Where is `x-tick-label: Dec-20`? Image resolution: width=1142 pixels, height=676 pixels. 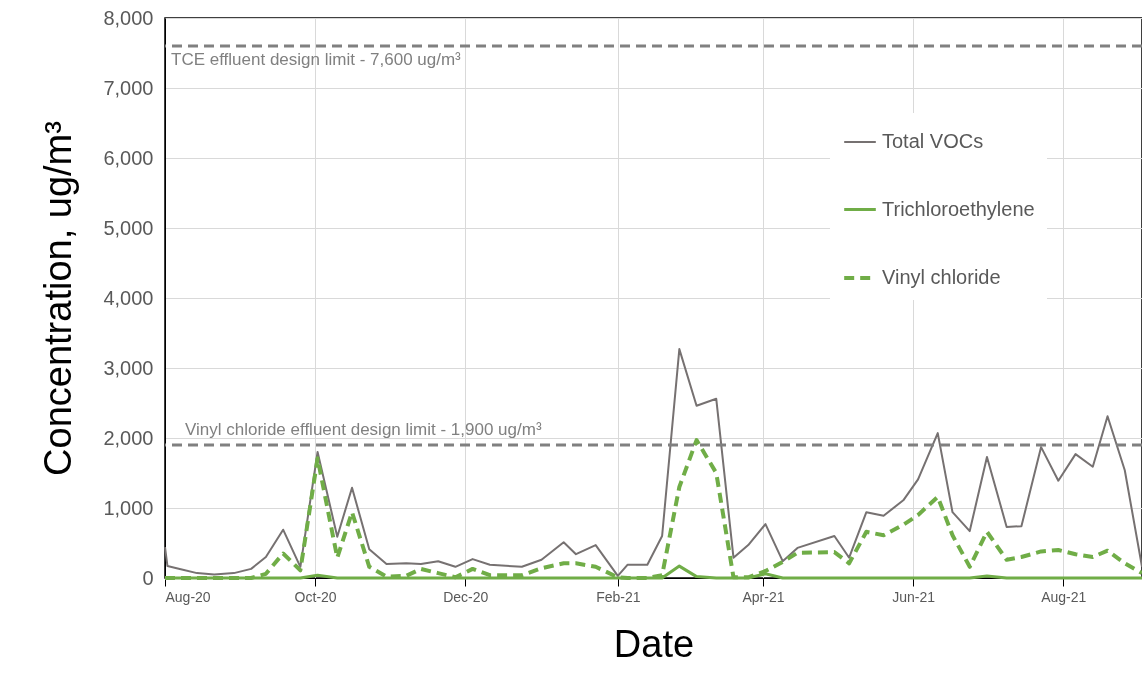
x-tick-label: Dec-20 is located at coordinates (466, 596).